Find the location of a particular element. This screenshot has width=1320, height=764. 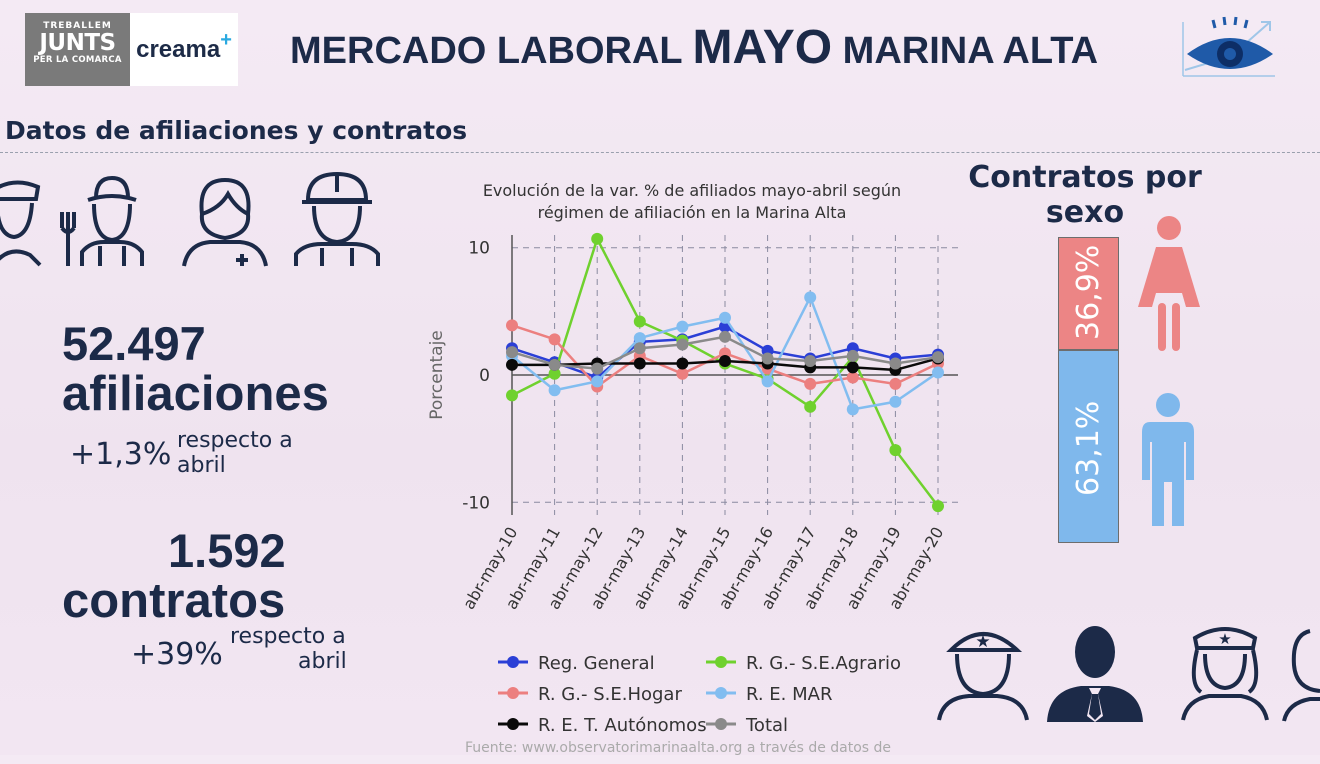

male-bar-label: 63,1% is located at coordinates (1088, 448).